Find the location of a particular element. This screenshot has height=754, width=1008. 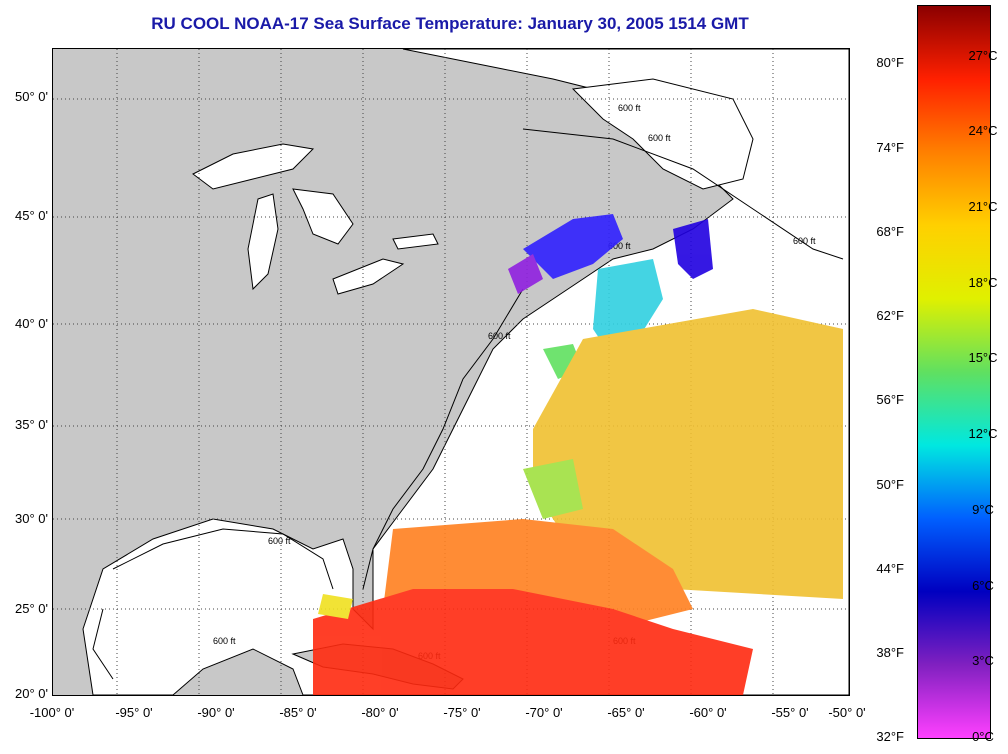

colorbar-c-27: 27°C is located at coordinates (983, 55).